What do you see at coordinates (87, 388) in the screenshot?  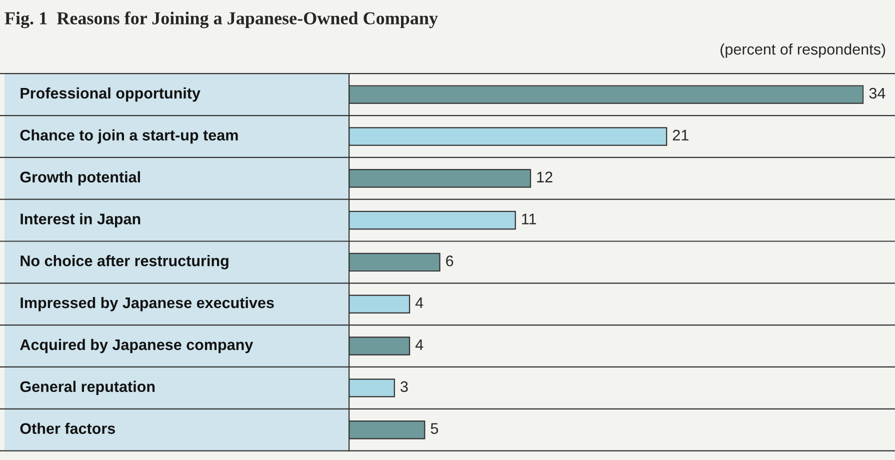 I see `y-tick-label: General reputation` at bounding box center [87, 388].